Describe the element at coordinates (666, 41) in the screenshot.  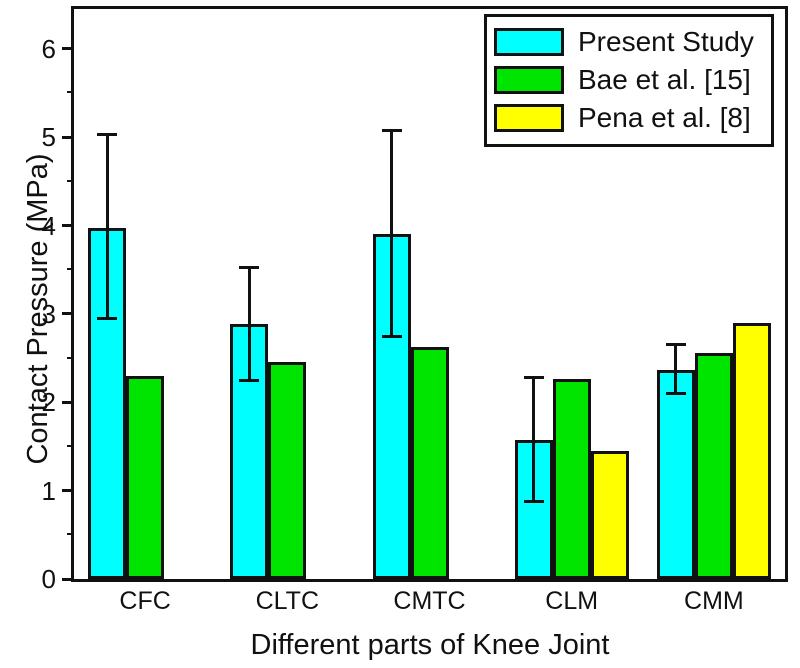
I see `legend-label-present-study: Present Study` at that location.